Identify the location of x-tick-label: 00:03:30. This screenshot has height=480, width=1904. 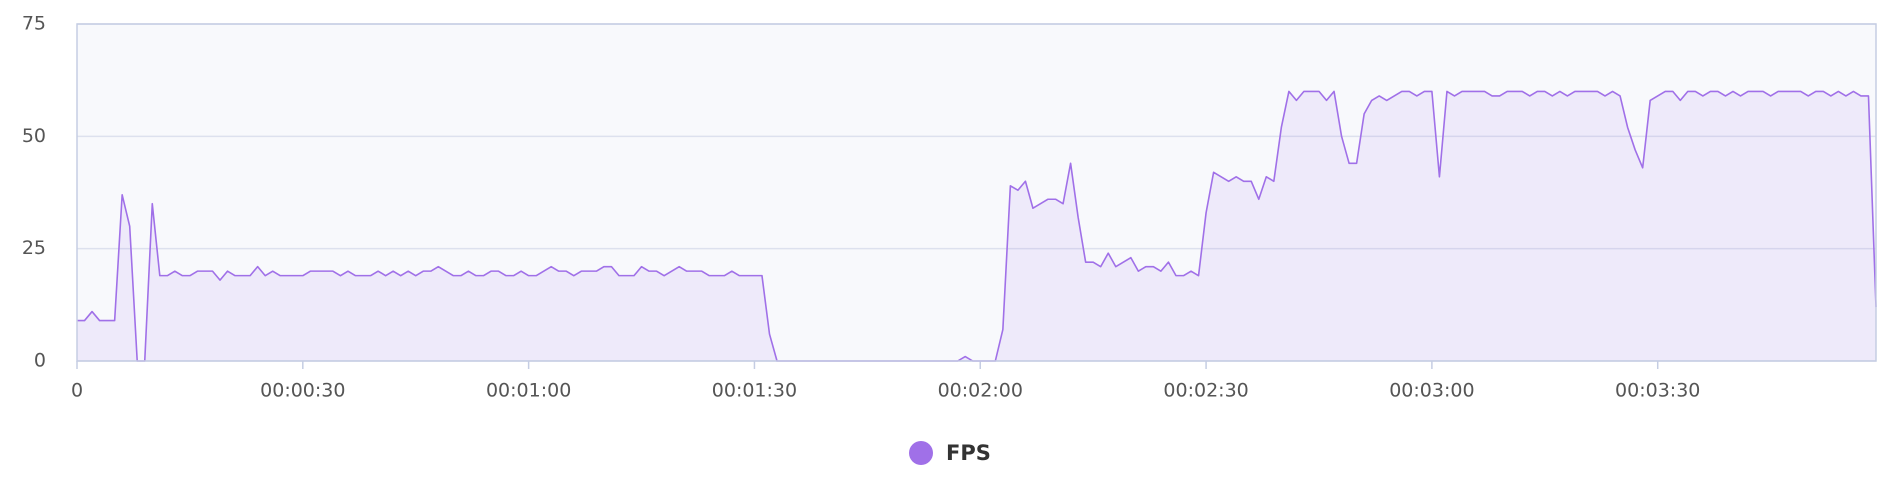
(1657, 391).